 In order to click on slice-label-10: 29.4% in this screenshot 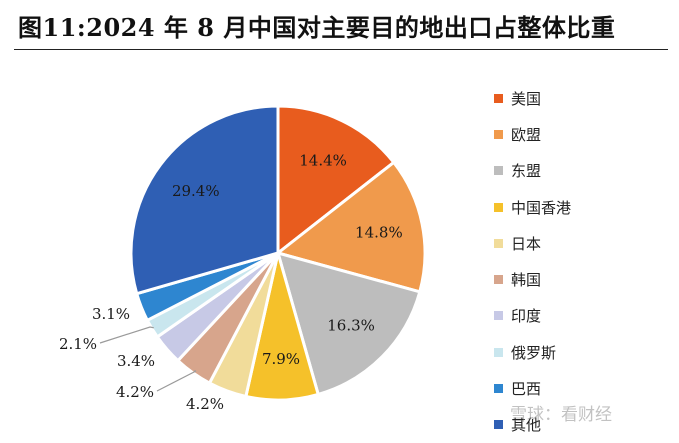, I will do `click(196, 191)`.